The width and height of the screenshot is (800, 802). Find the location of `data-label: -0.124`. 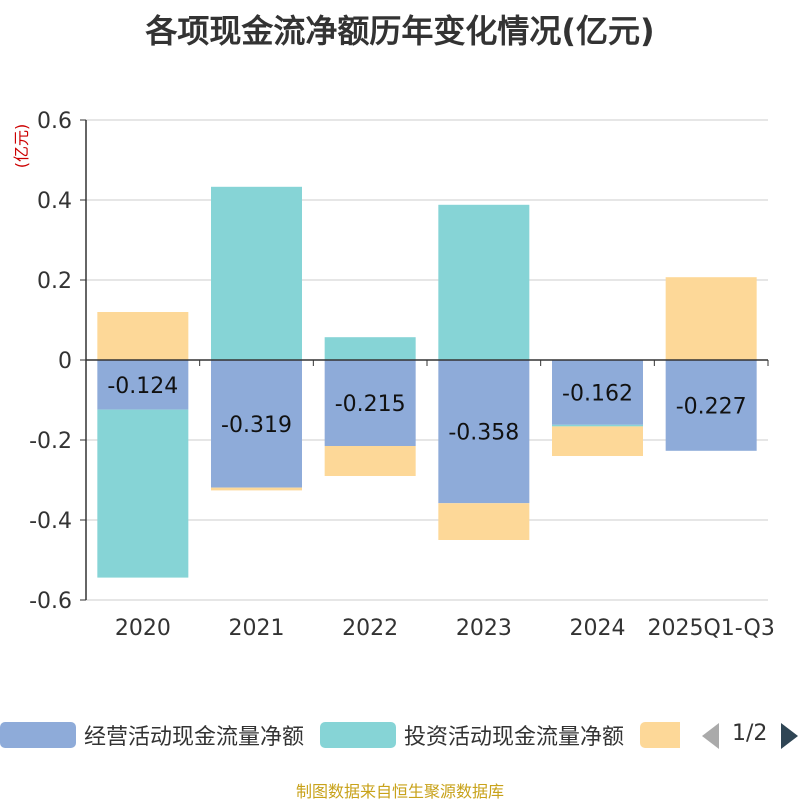

data-label: -0.124 is located at coordinates (142, 386).